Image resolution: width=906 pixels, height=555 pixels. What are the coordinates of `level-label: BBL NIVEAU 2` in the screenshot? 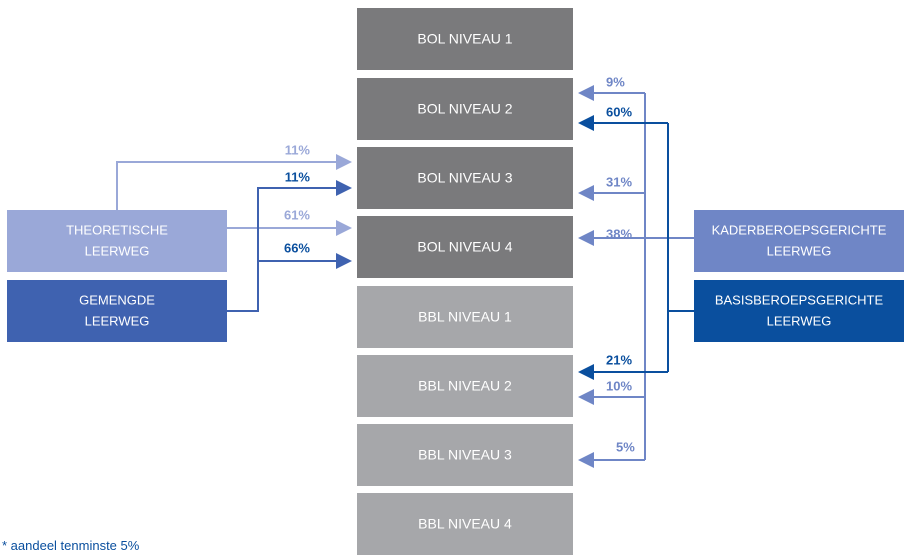 It's located at (465, 386).